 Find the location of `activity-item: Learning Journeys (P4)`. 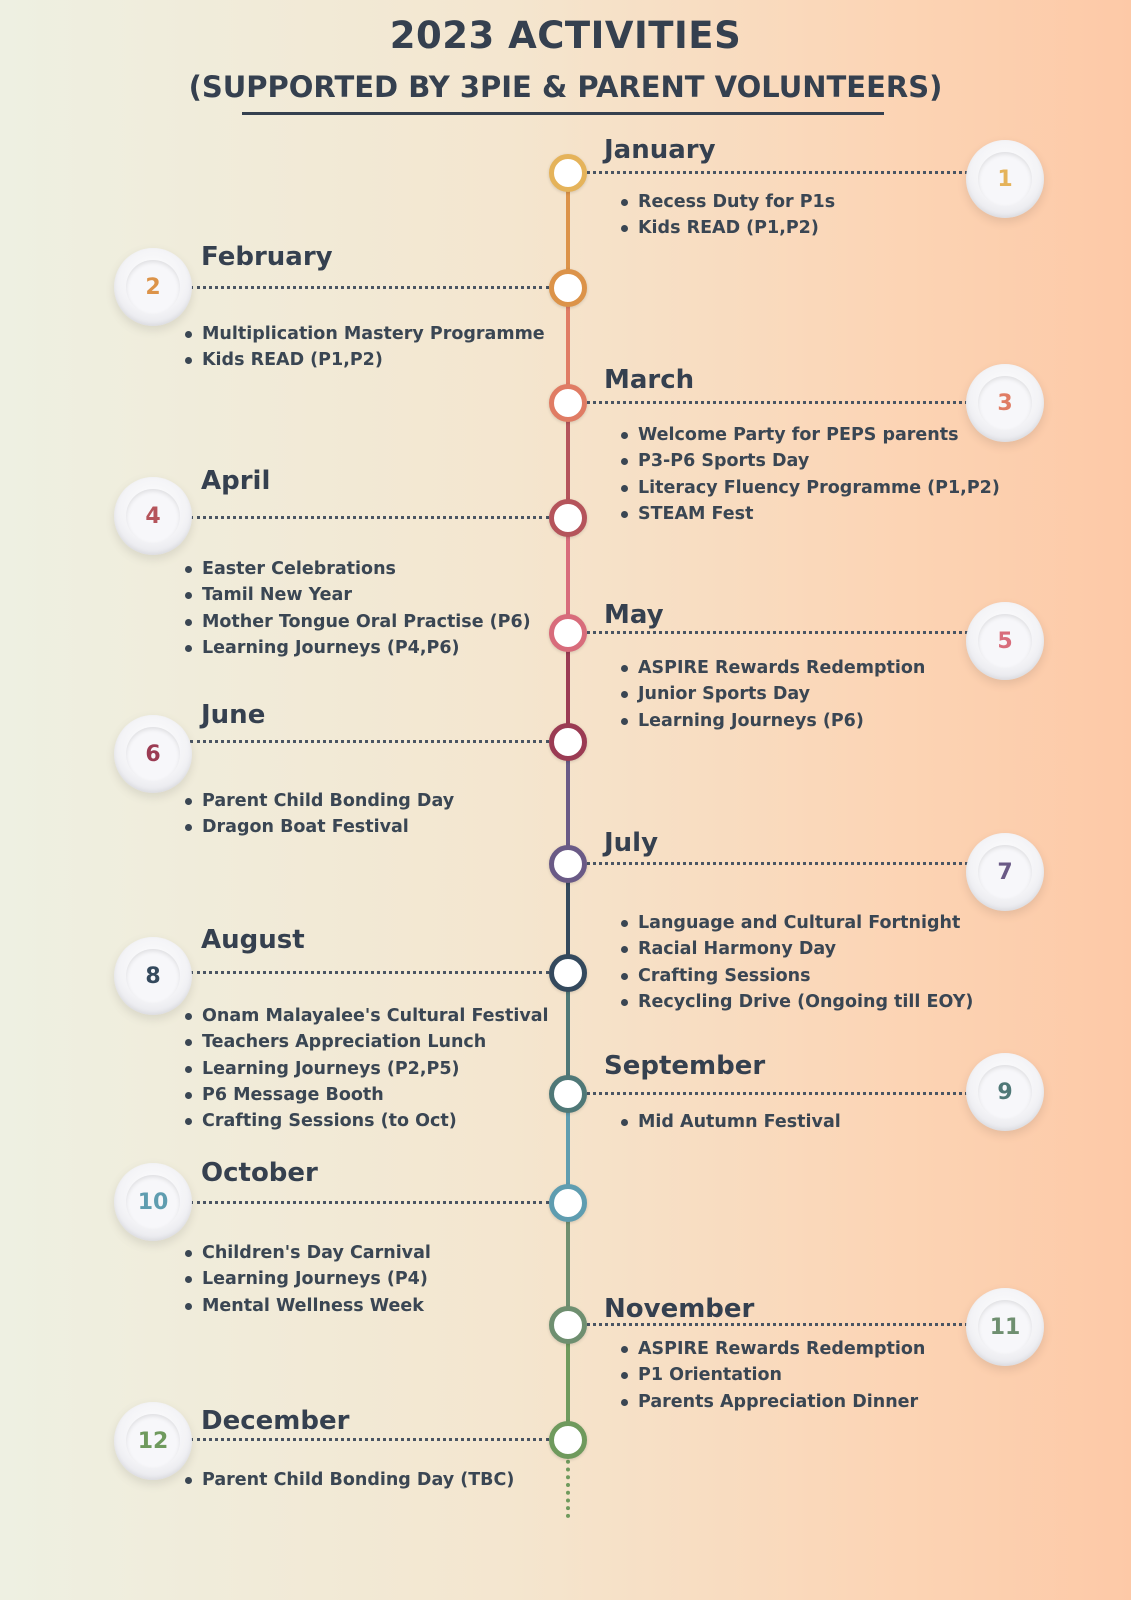

activity-item: Learning Journeys (P4) is located at coordinates (307, 1279).